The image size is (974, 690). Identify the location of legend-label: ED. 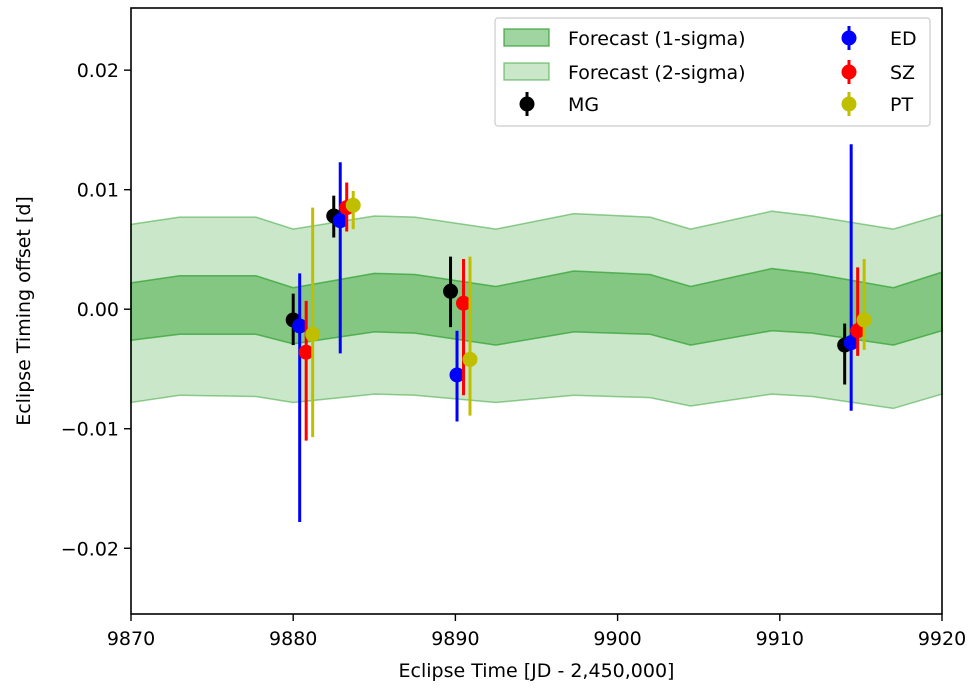
(903, 39).